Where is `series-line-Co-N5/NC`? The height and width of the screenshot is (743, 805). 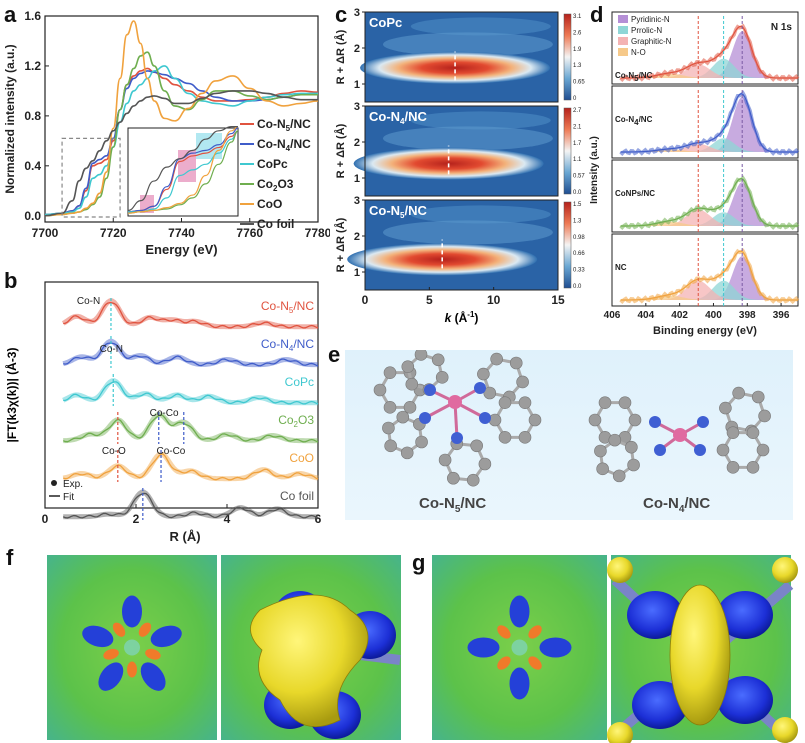 series-line-Co-N5/NC is located at coordinates (181, 141).